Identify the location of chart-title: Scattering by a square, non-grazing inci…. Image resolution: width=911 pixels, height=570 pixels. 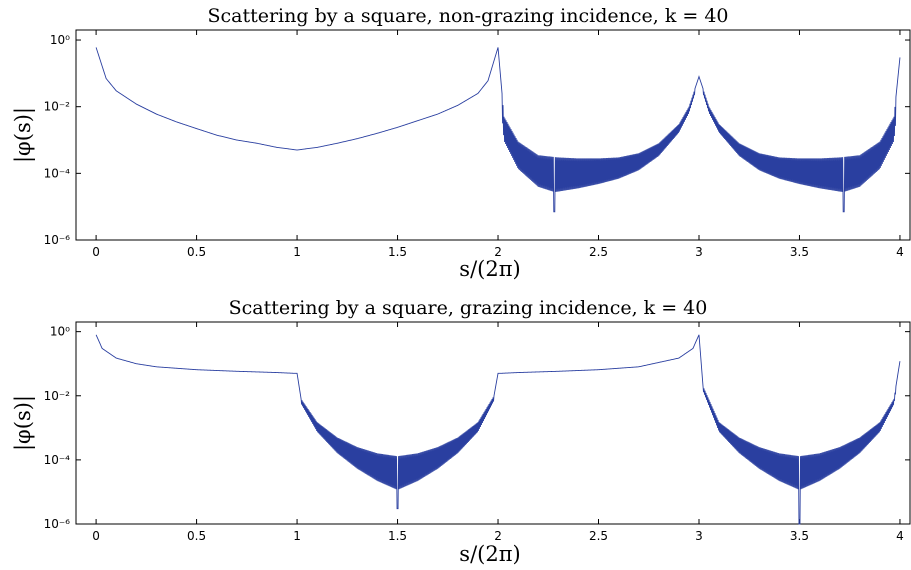
(467, 16).